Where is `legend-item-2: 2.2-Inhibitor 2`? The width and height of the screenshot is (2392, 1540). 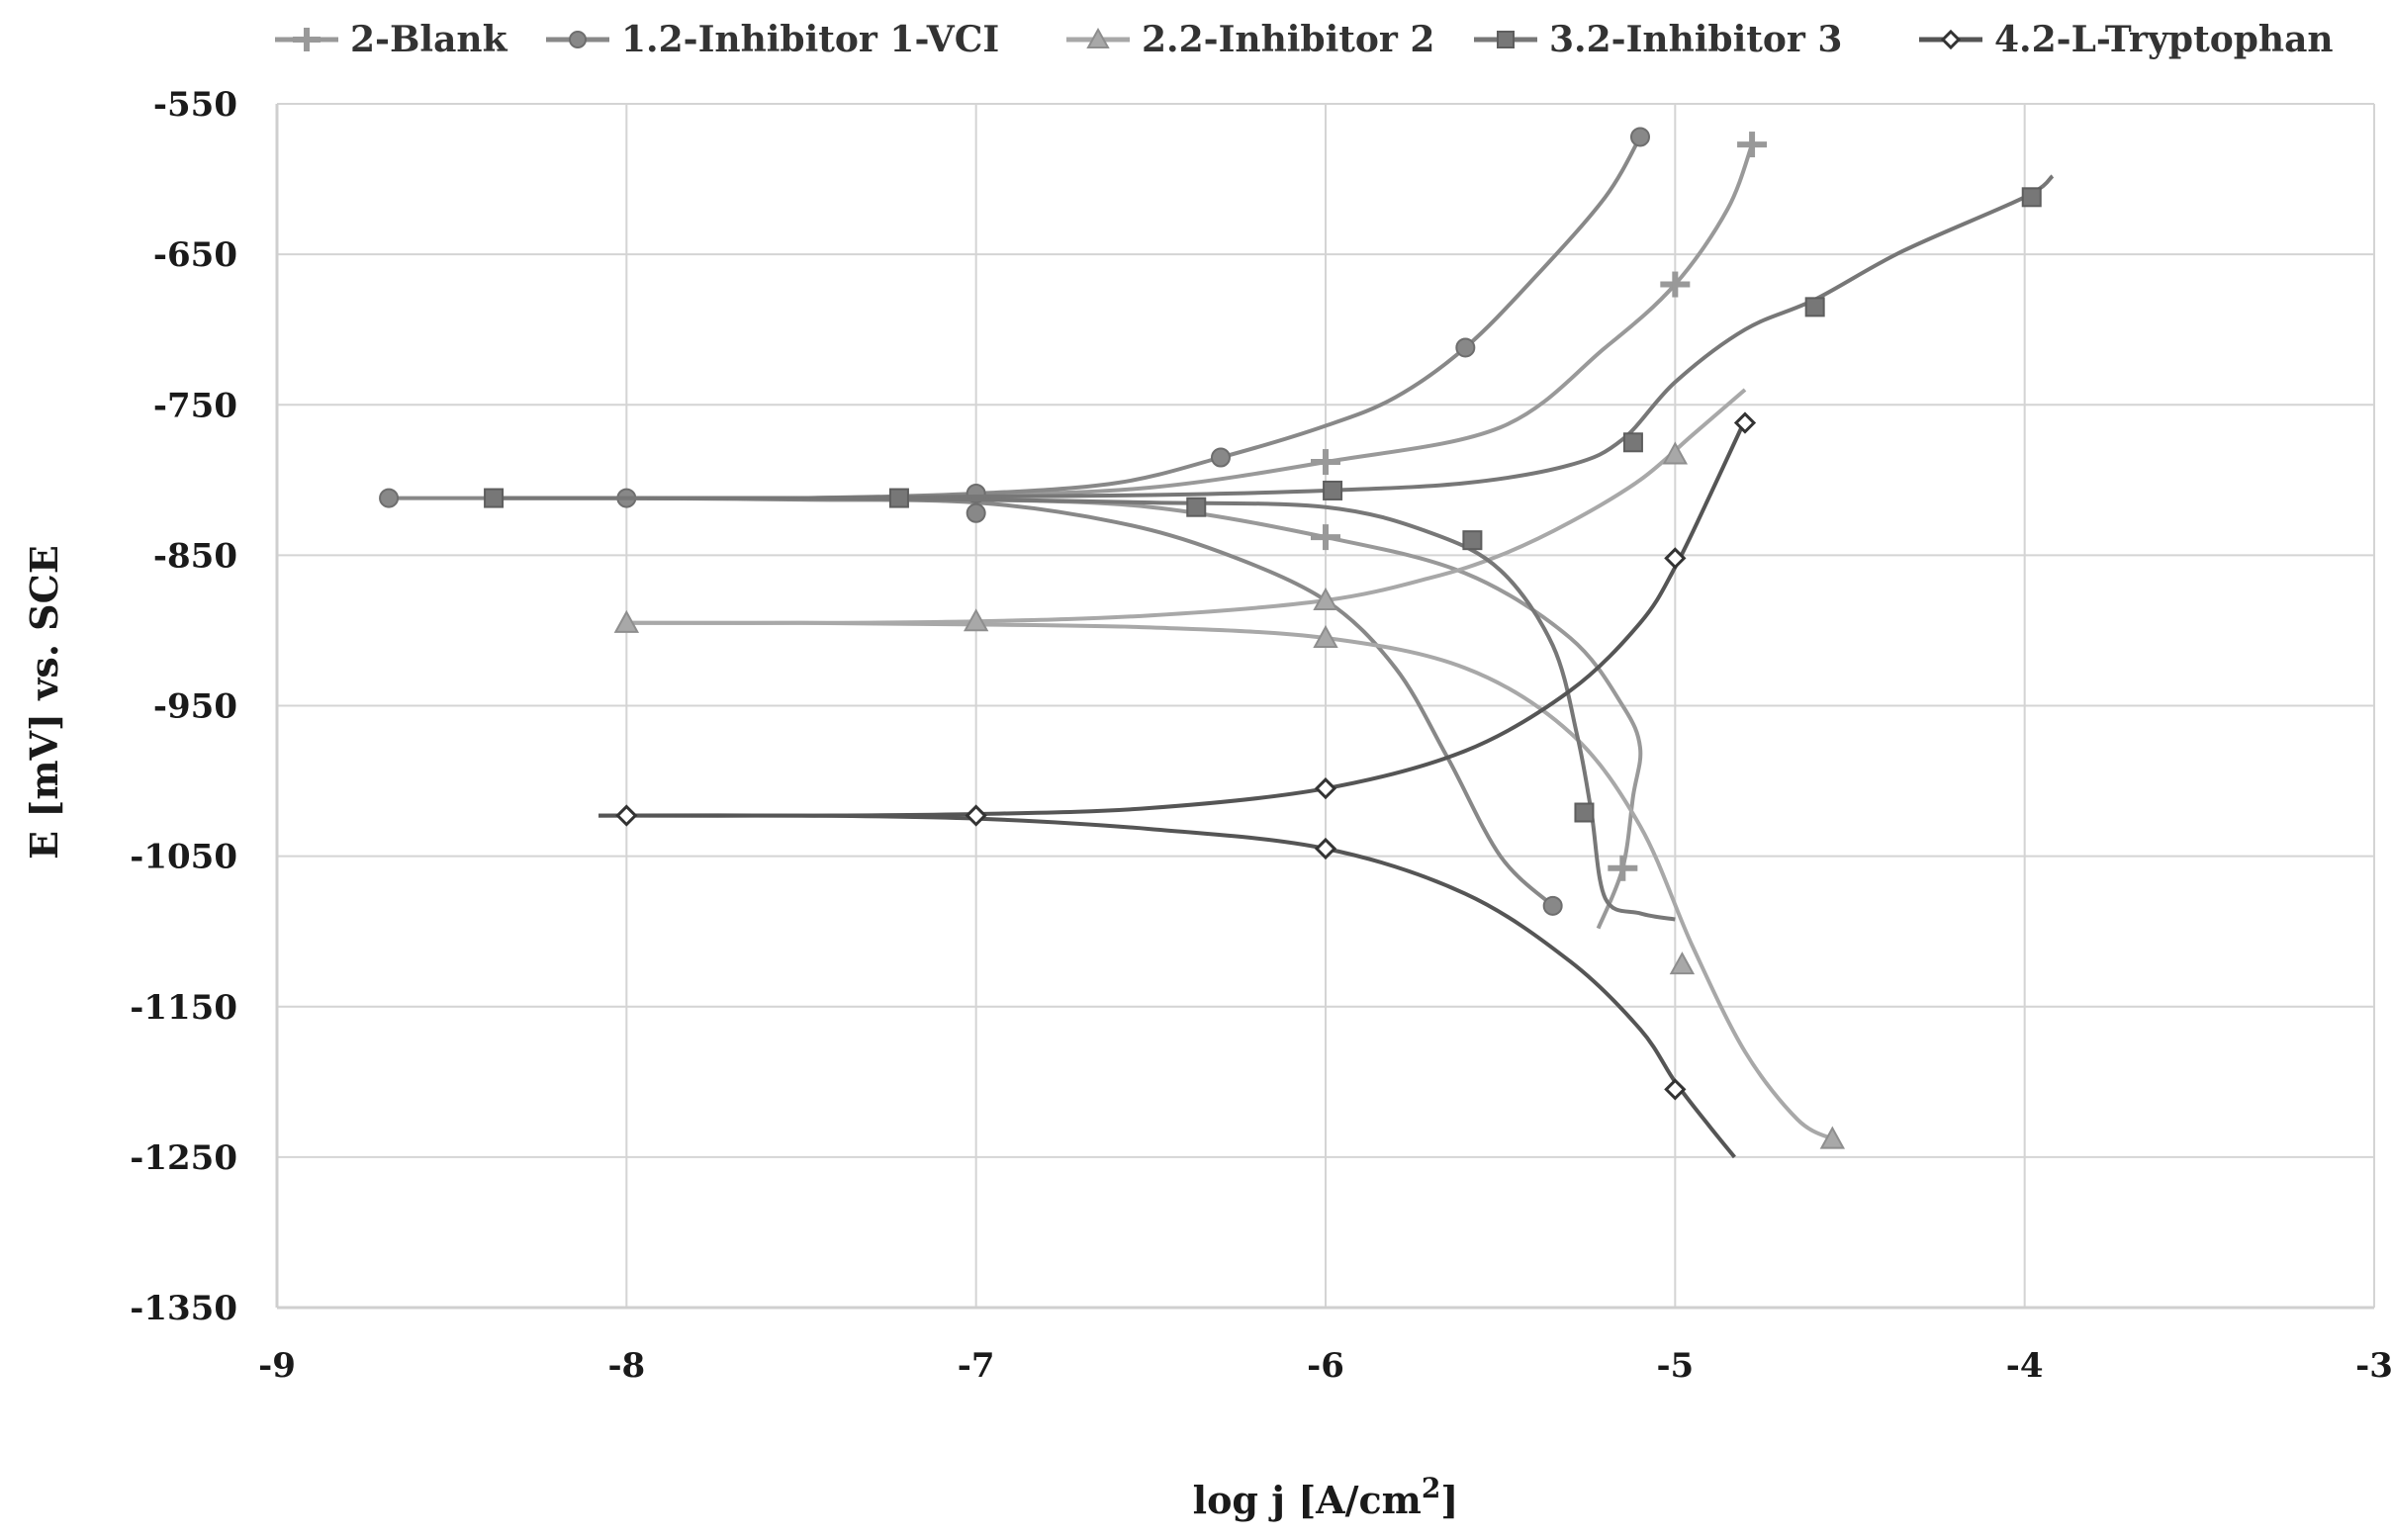 legend-item-2: 2.2-Inhibitor 2 is located at coordinates (1250, 39).